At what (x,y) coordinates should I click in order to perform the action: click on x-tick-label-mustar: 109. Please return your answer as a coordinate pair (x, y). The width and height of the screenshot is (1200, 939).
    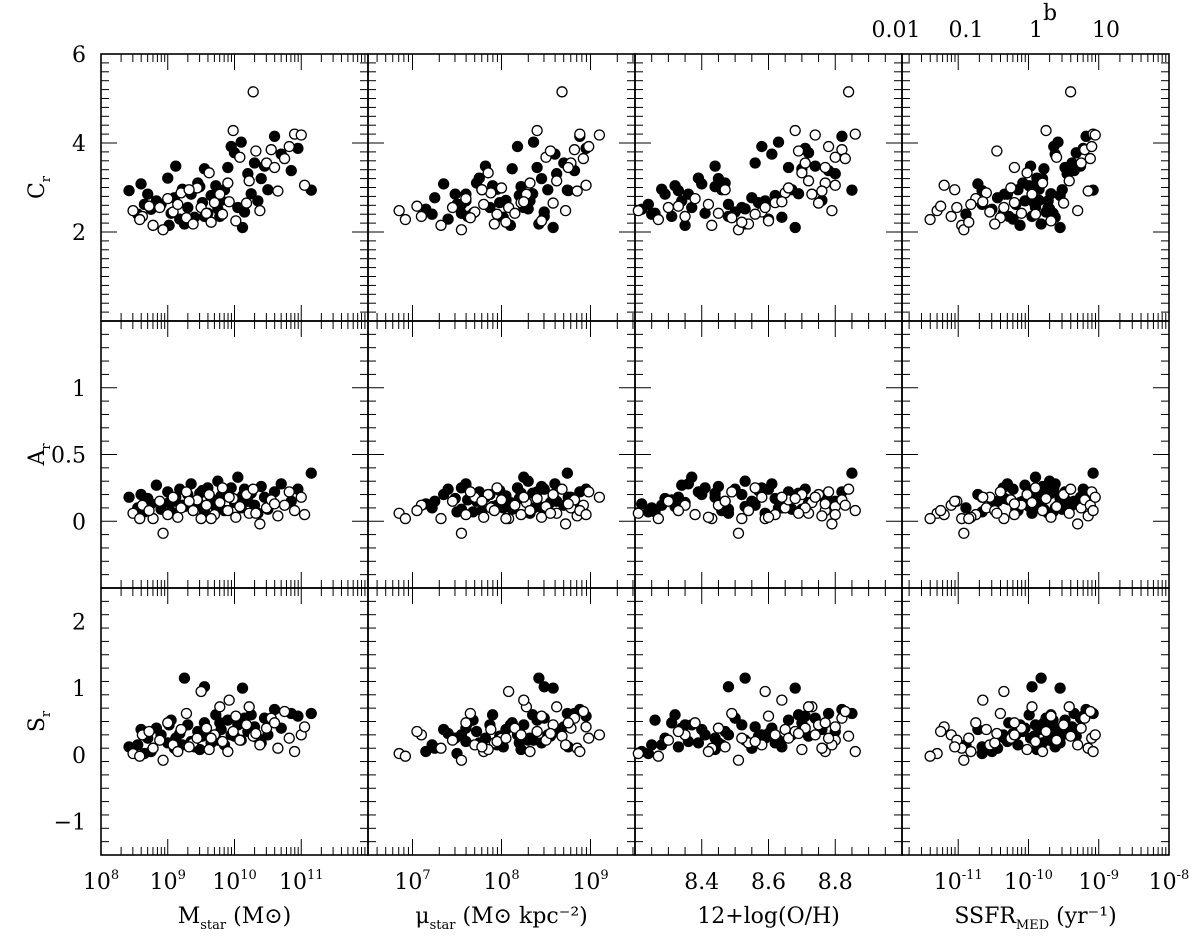
    Looking at the image, I should click on (590, 881).